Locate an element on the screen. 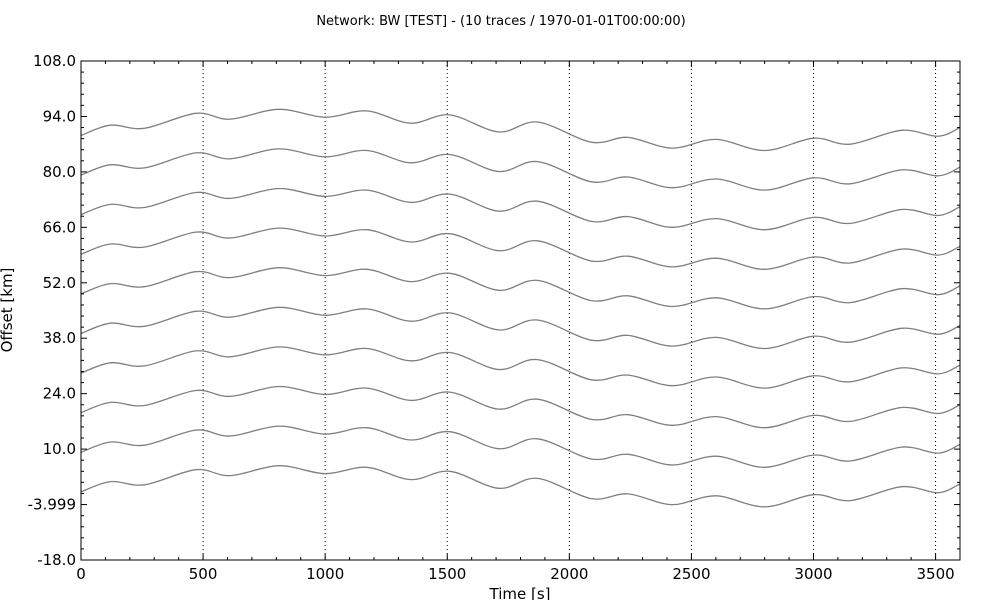 This screenshot has height=600, width=1000. y-tick-label: 94.0 is located at coordinates (59, 116).